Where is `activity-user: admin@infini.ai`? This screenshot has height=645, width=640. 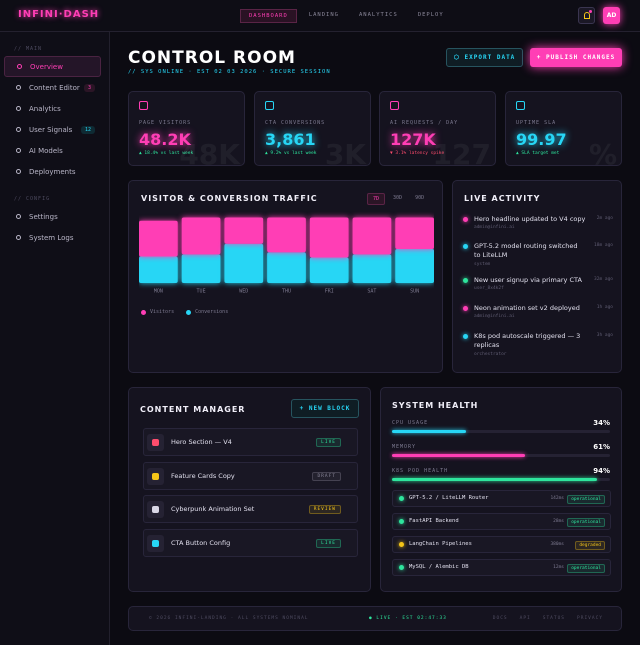 activity-user: admin@infini.ai is located at coordinates (494, 227).